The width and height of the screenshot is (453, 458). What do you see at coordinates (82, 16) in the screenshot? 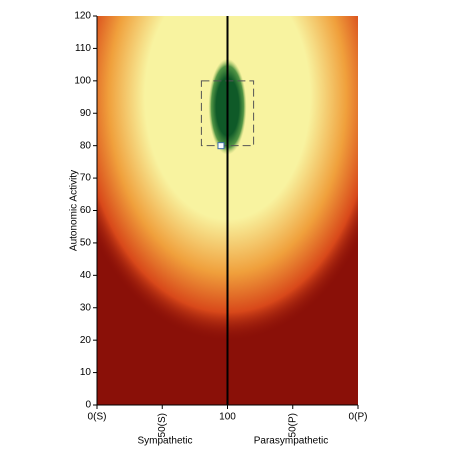
I see `y-tick-label: 120` at bounding box center [82, 16].